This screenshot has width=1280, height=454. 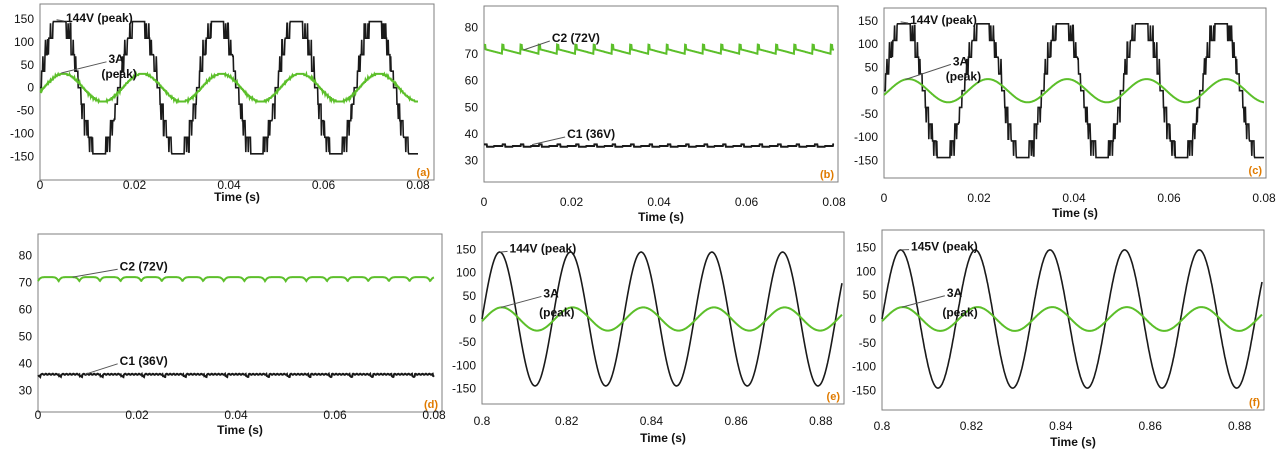 I want to click on panel-label: (a), so click(x=424, y=173).